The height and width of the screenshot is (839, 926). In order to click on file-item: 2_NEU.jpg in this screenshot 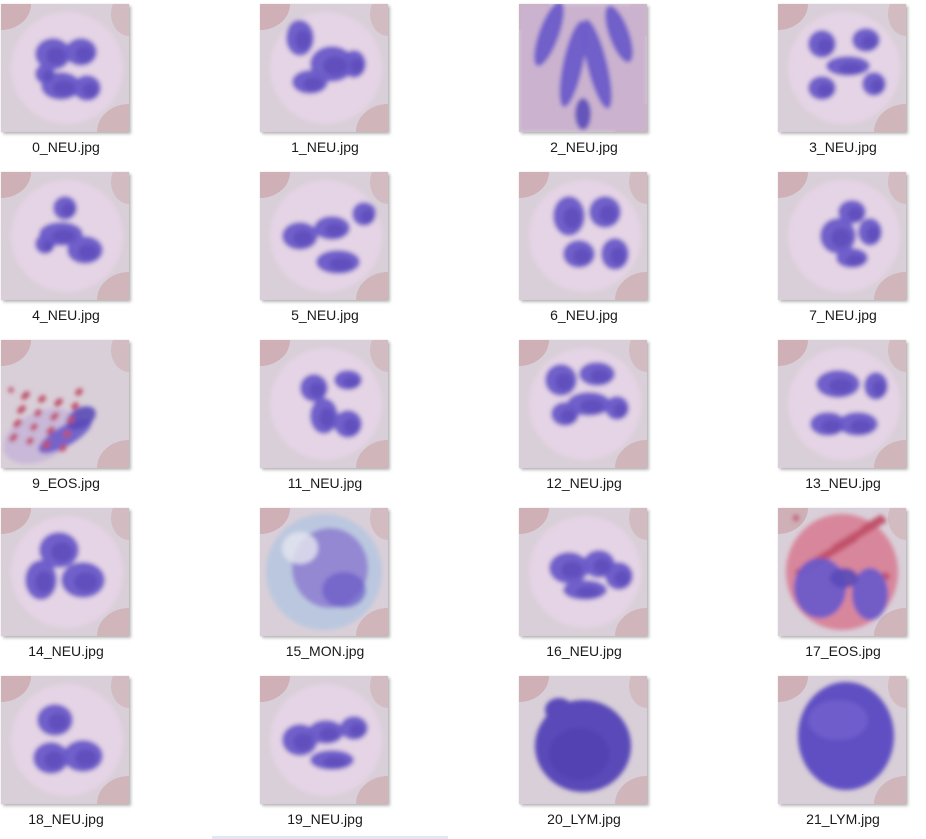, I will do `click(584, 80)`.